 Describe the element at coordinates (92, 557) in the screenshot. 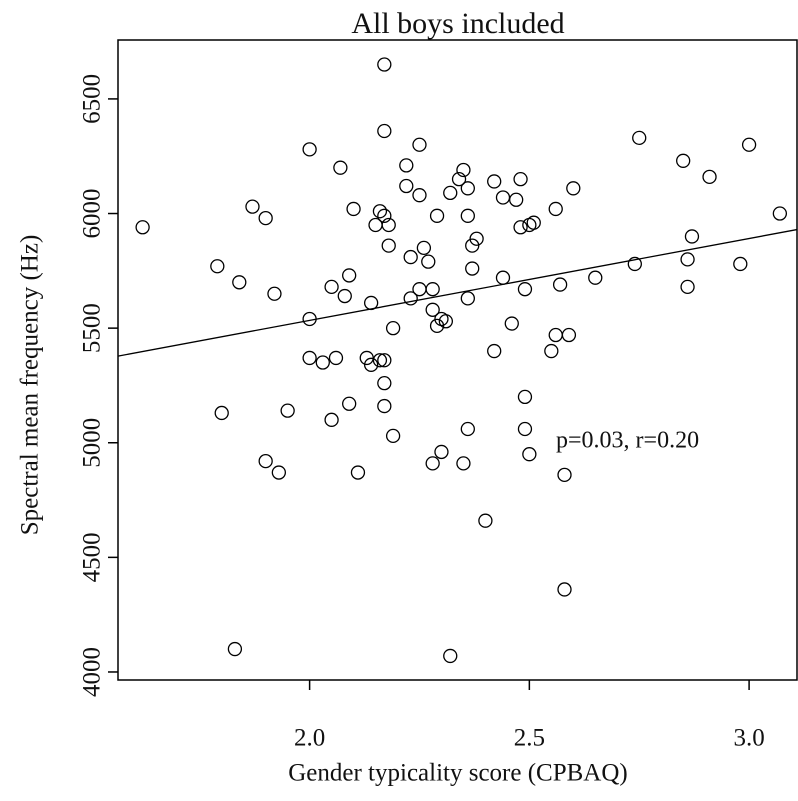

I see `y-tick-label: 4500` at that location.